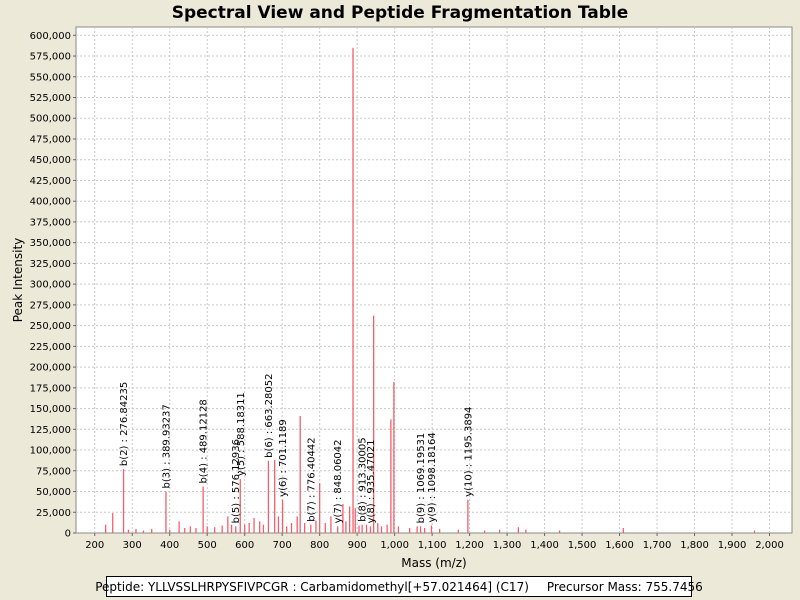 This screenshot has width=800, height=600. Describe the element at coordinates (657, 545) in the screenshot. I see `x-tick-label: 1,700` at that location.